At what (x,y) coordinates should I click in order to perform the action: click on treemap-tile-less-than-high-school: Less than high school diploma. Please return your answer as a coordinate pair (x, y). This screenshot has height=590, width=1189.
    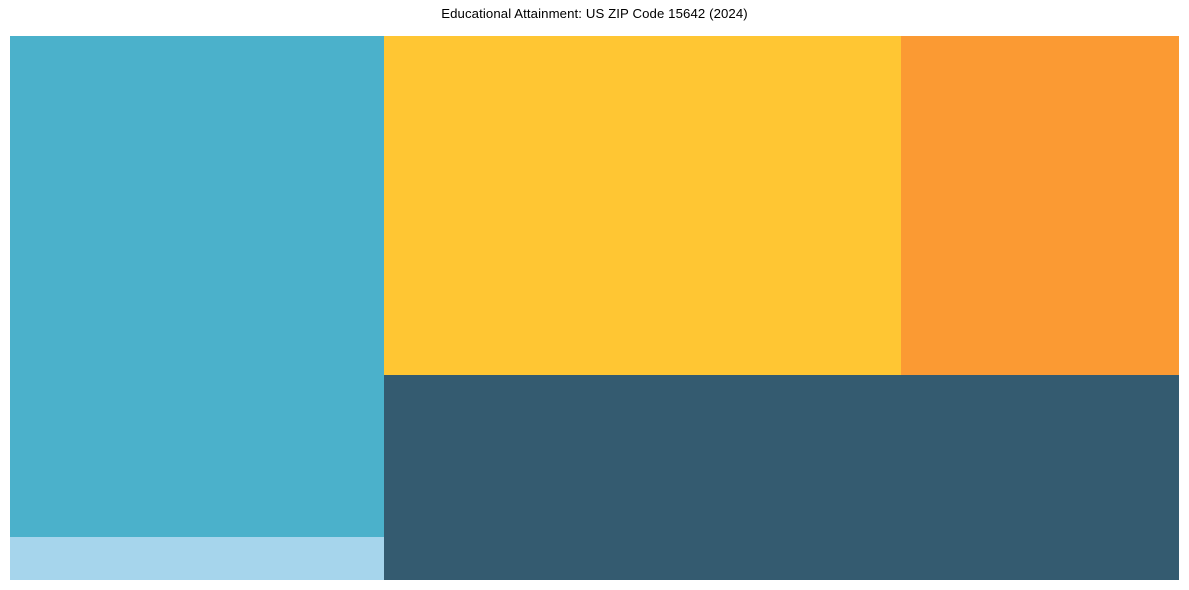
    Looking at the image, I should click on (197, 558).